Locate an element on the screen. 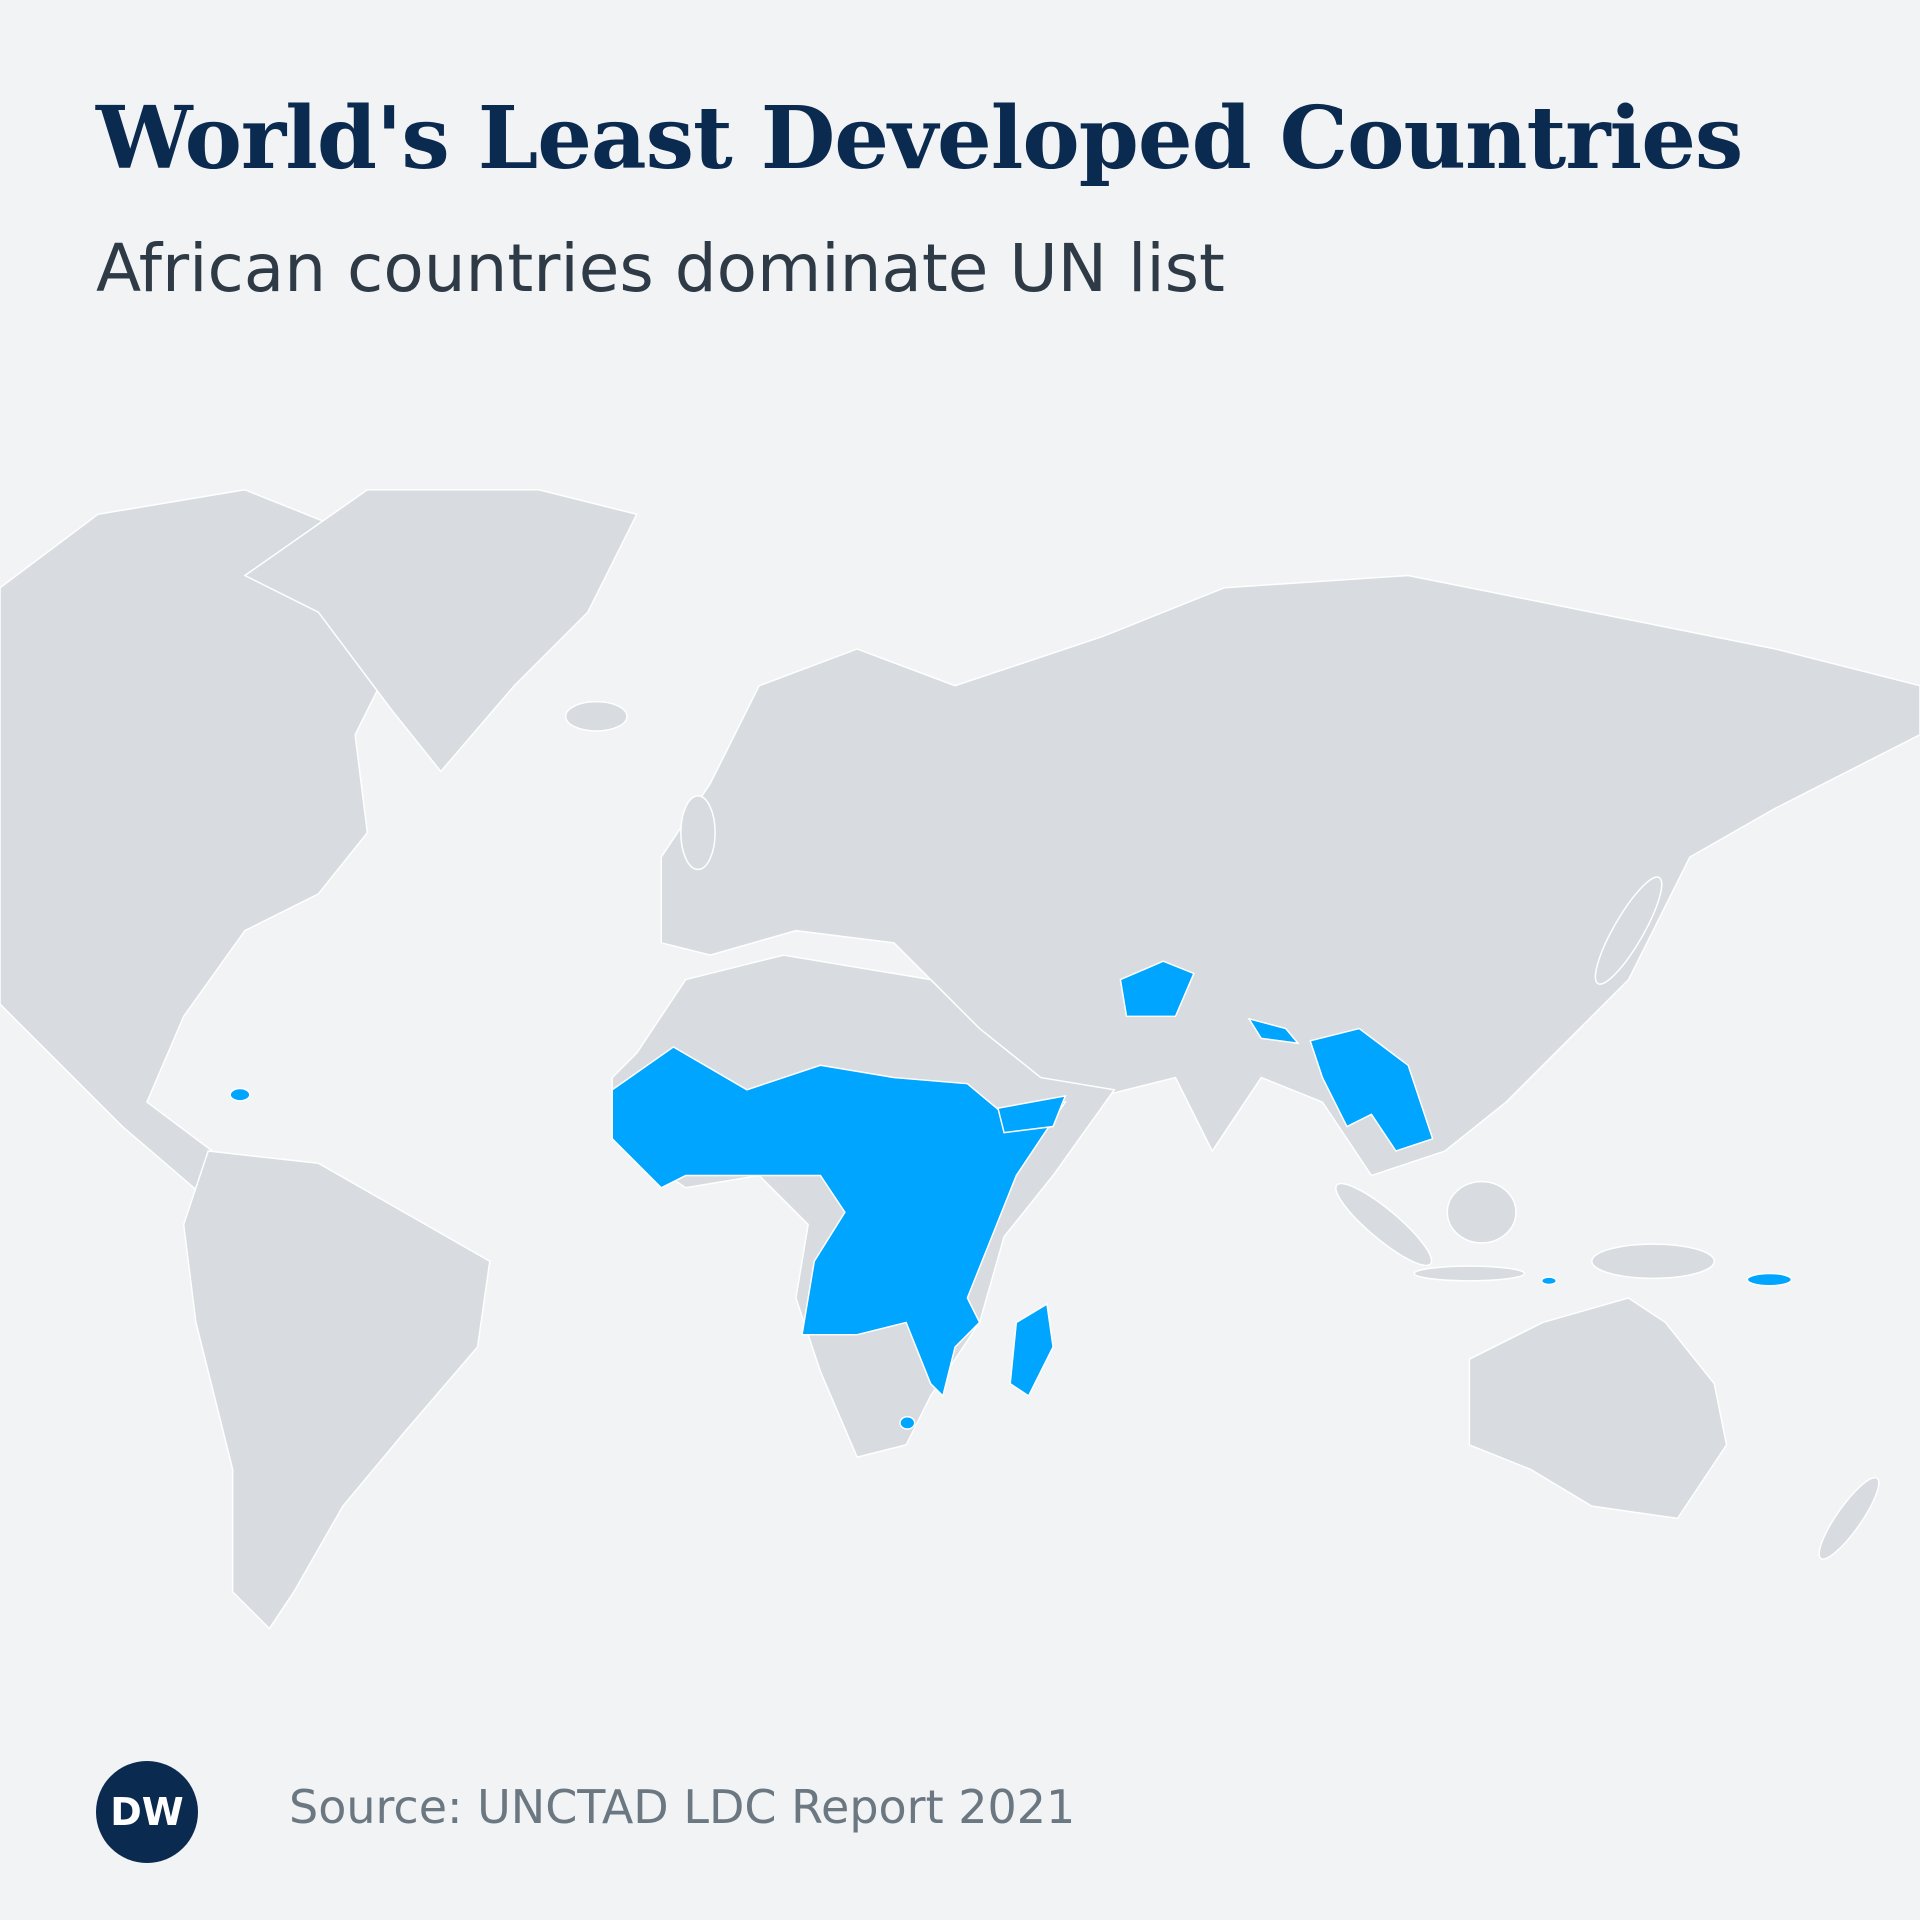  new-guinea is located at coordinates (1653, 1261).